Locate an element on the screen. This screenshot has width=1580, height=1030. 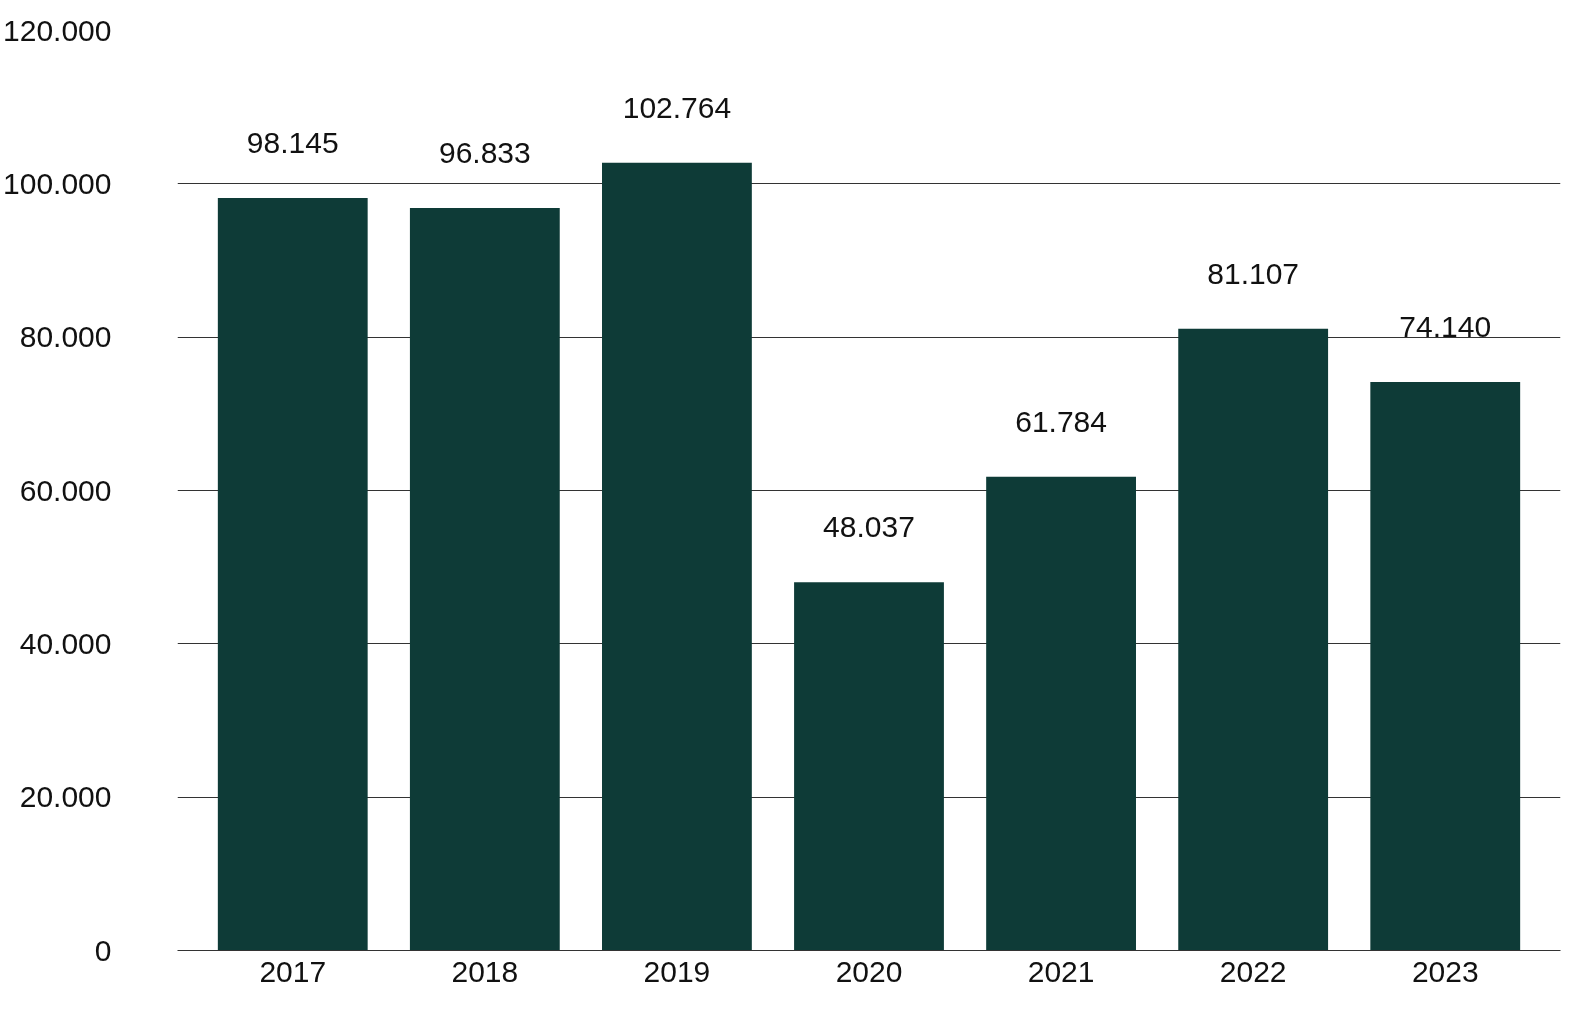
x-tick-label: 2021 is located at coordinates (1061, 971).